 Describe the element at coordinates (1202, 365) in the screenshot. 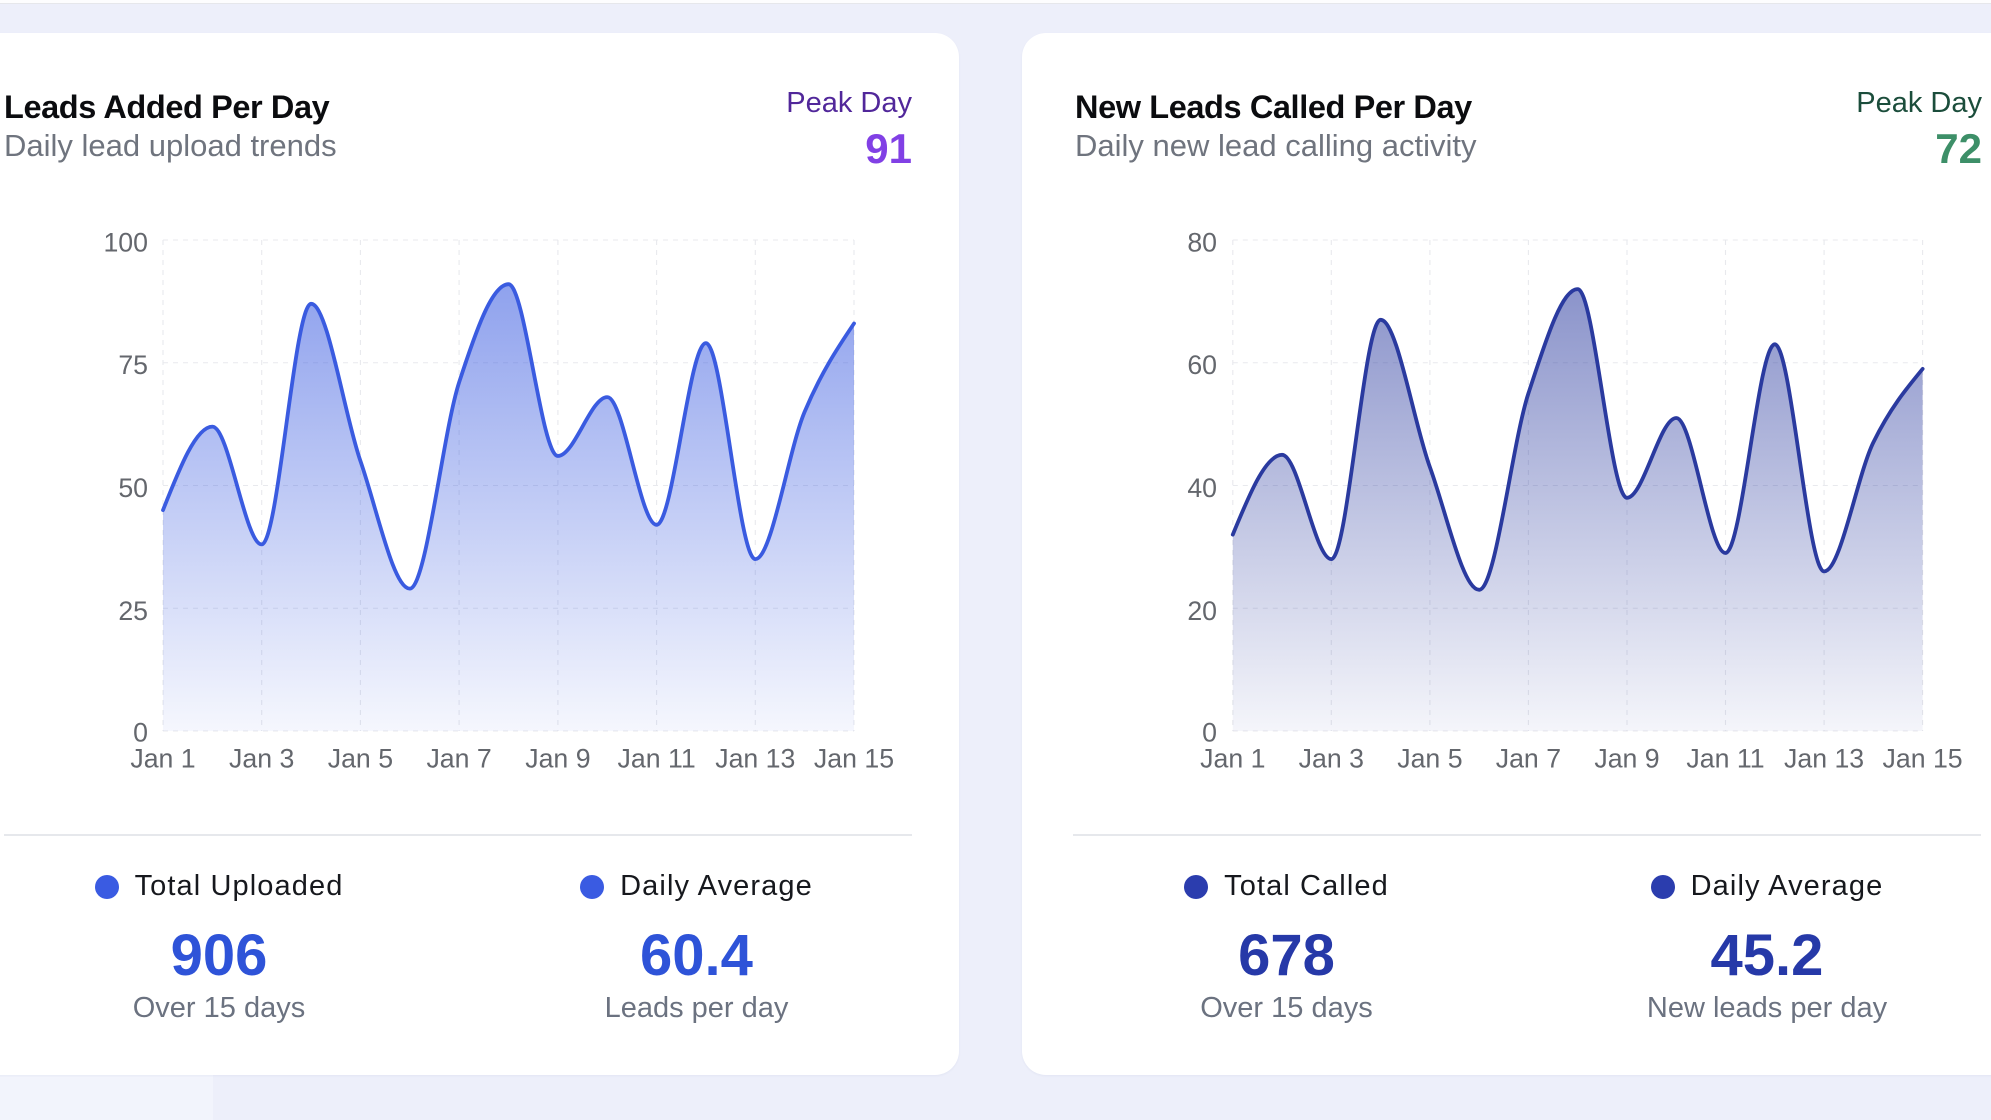

I see `svg-text: 60` at that location.